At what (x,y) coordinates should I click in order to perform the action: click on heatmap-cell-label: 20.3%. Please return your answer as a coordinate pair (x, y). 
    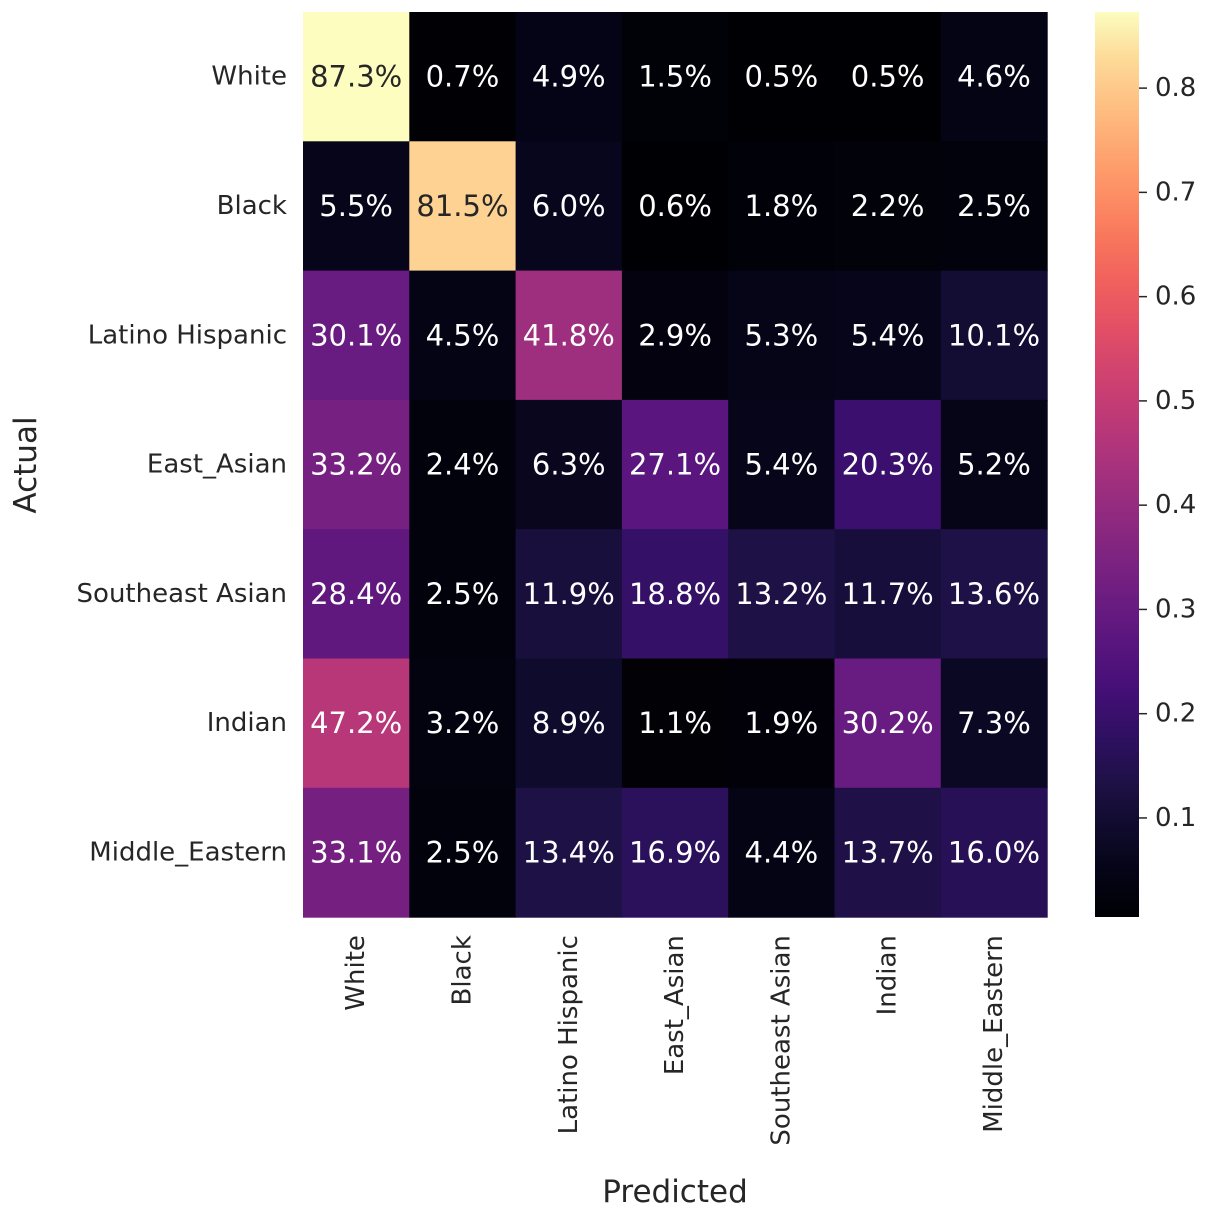
    Looking at the image, I should click on (888, 465).